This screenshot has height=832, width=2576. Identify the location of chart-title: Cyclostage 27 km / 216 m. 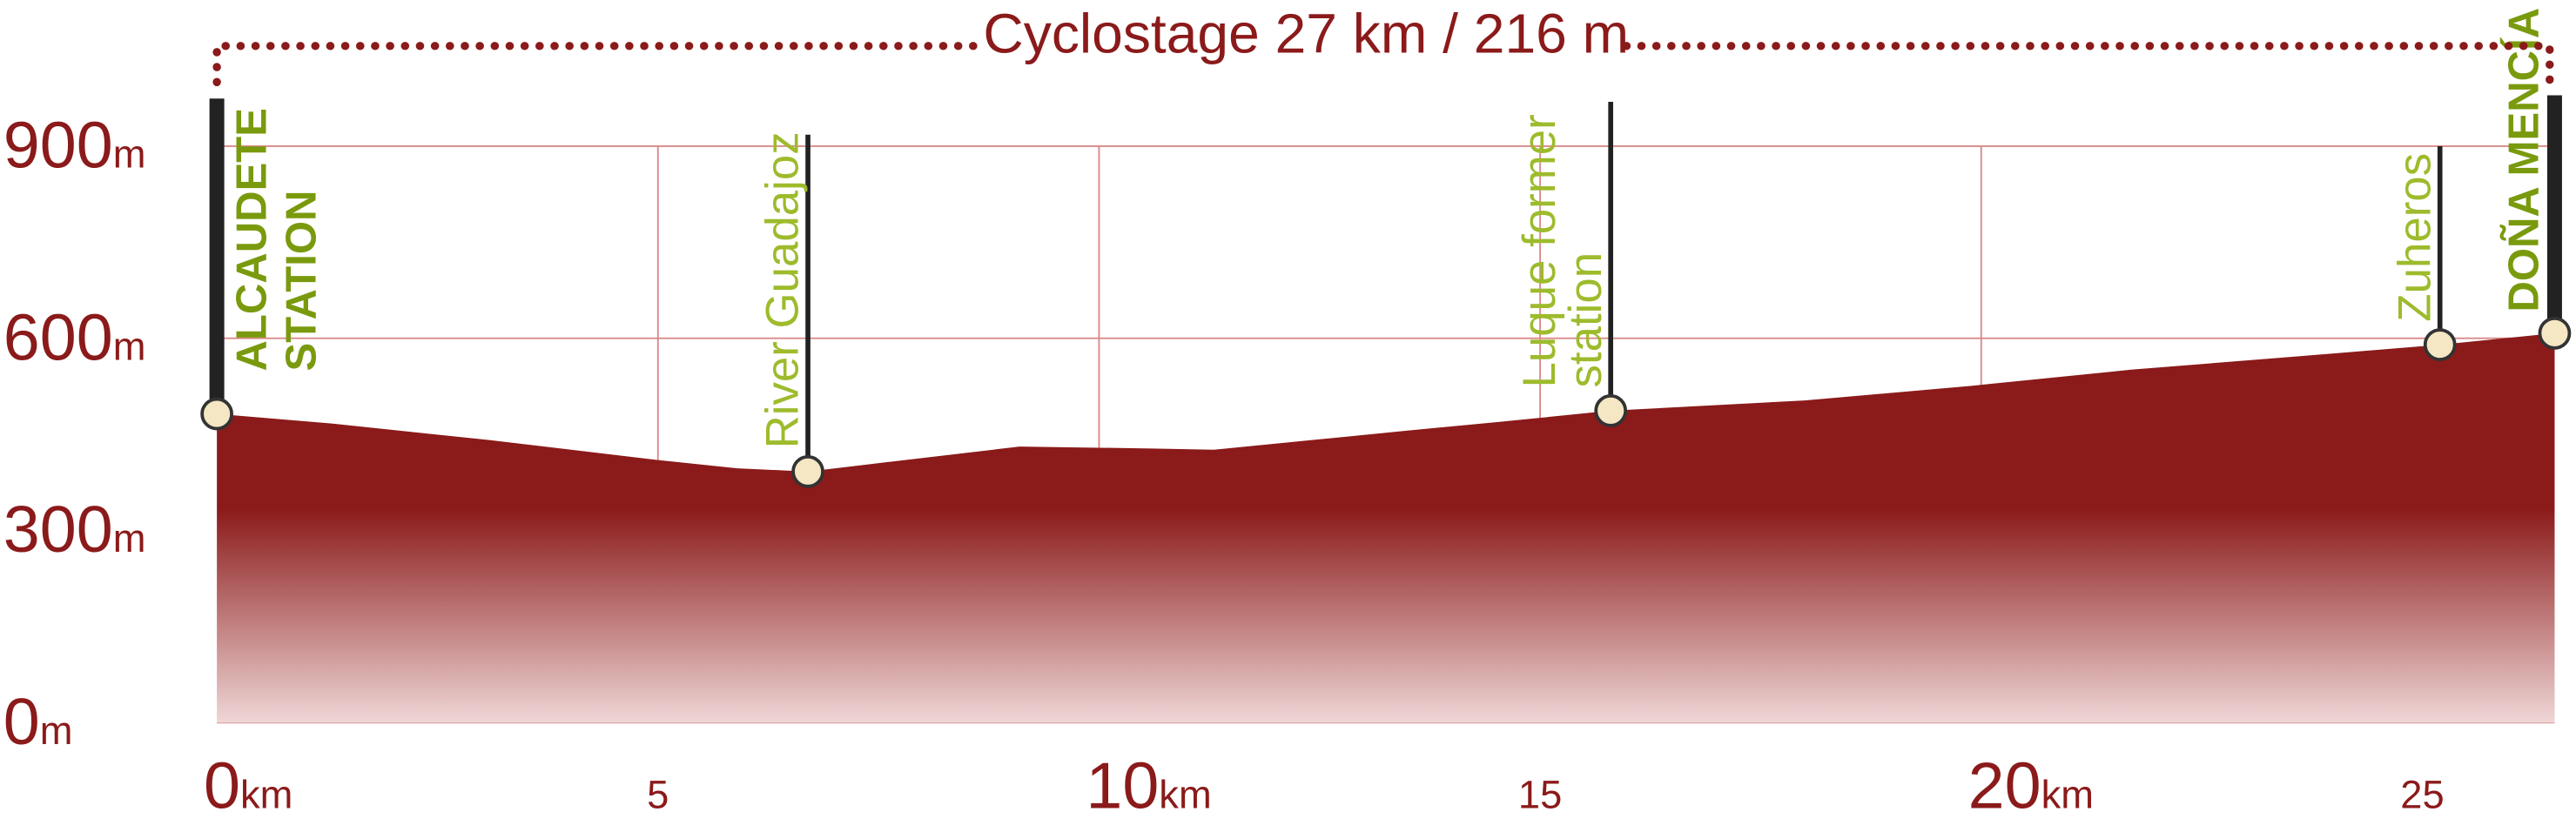
(1306, 33).